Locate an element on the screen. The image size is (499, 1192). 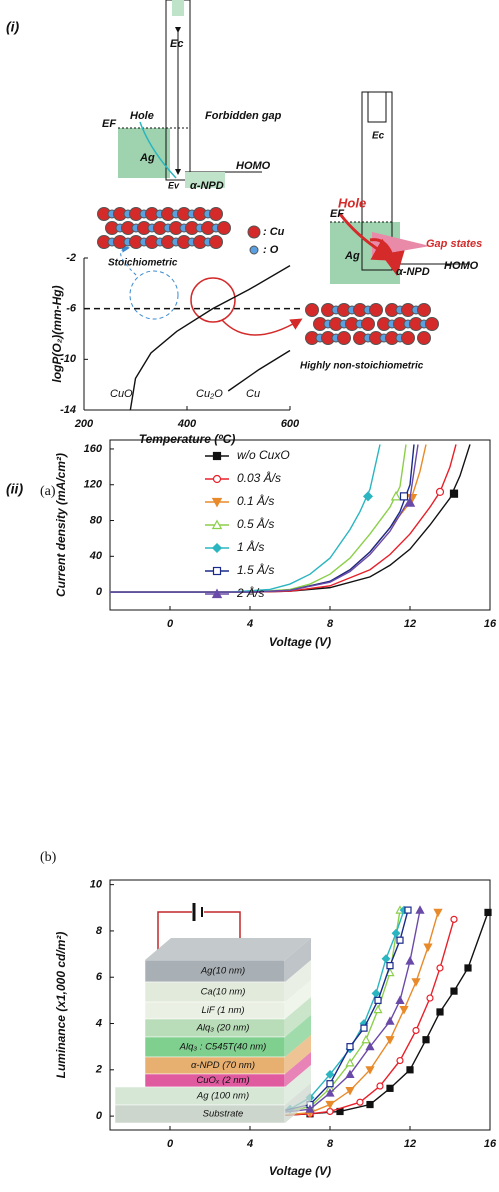
label: α-NPD is located at coordinates (413, 272).